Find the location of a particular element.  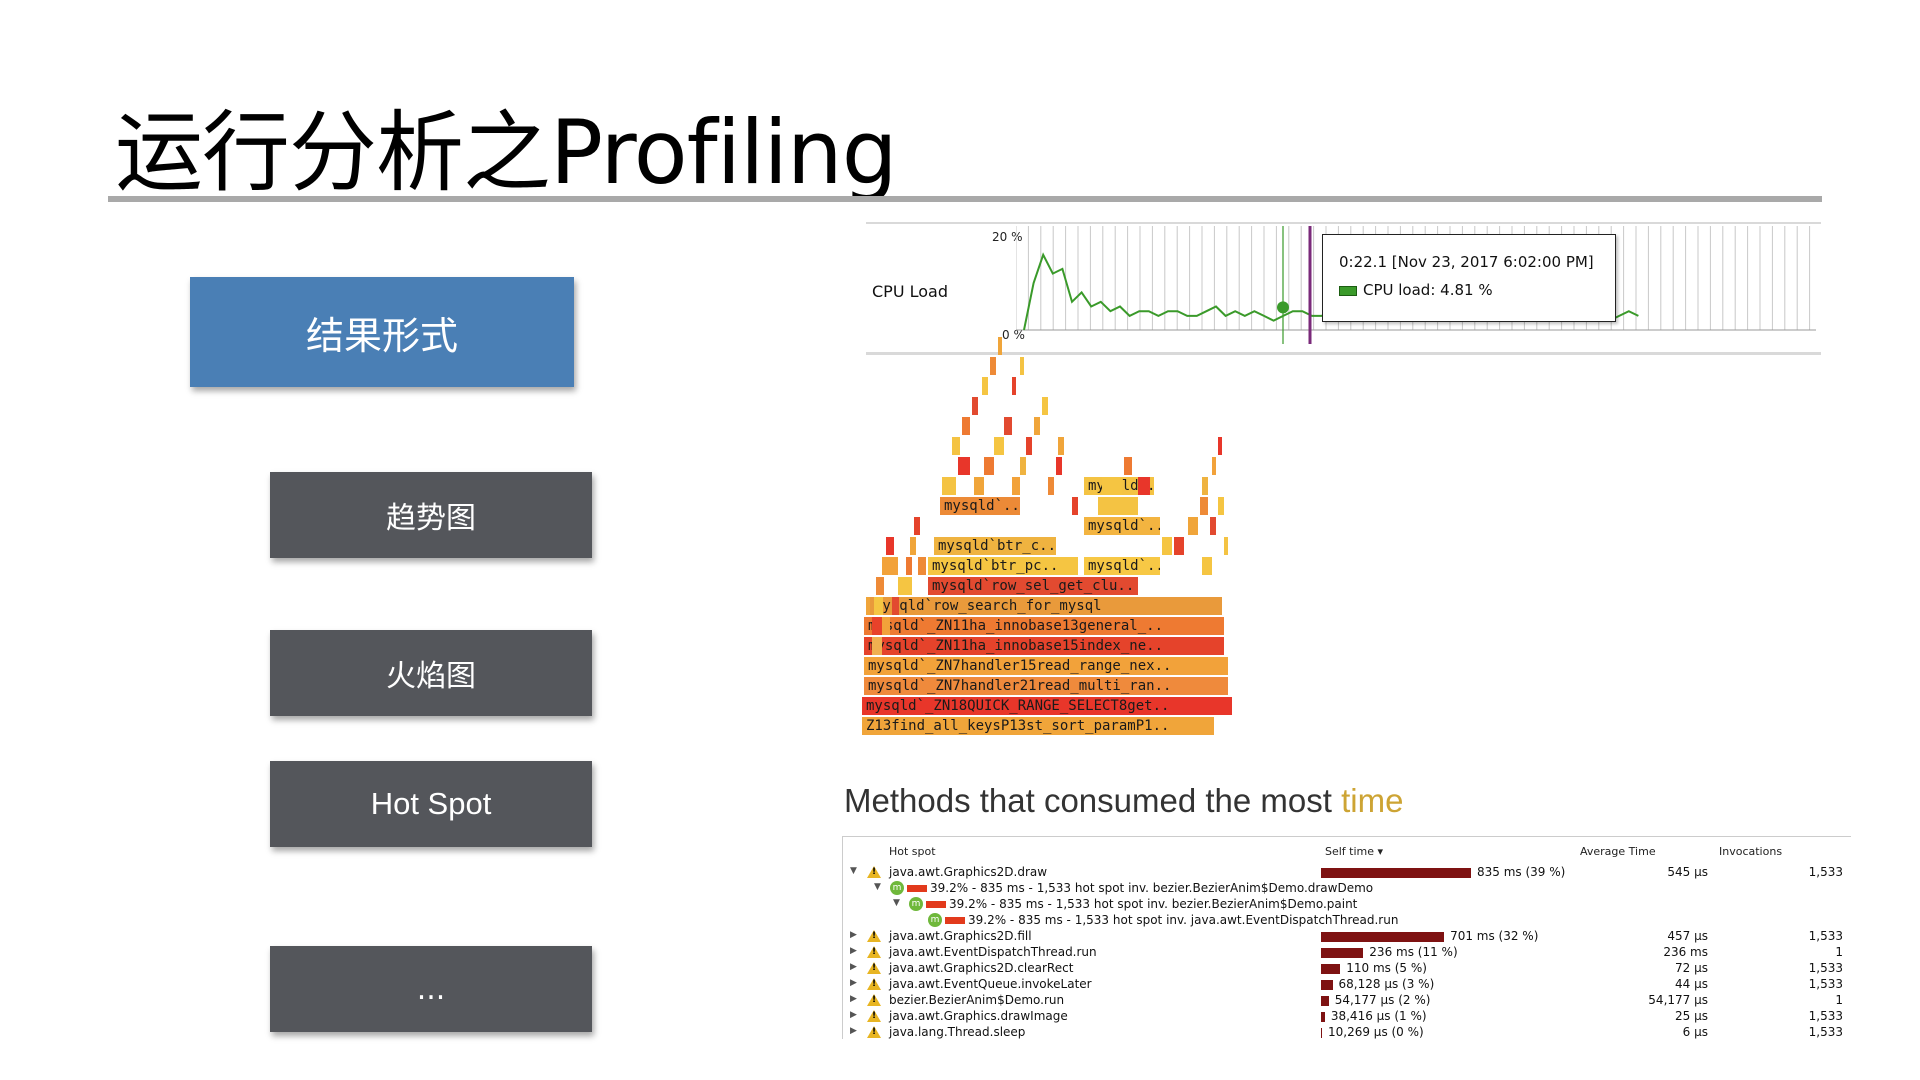

invocations-value: 1,533 is located at coordinates (1825, 872).